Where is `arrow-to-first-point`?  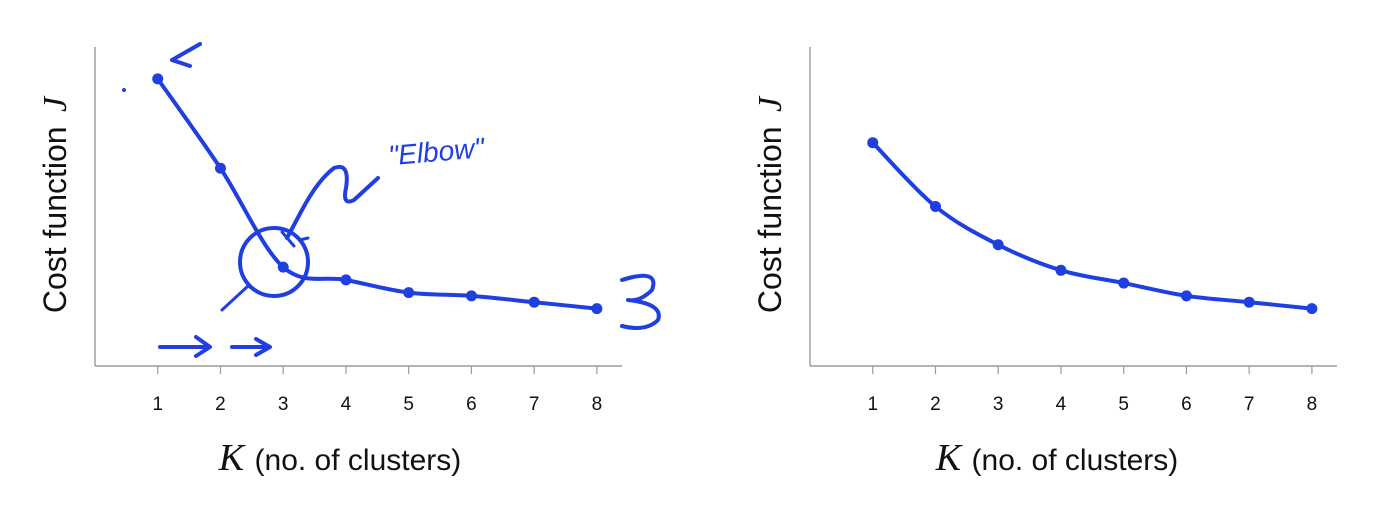
arrow-to-first-point is located at coordinates (186, 55).